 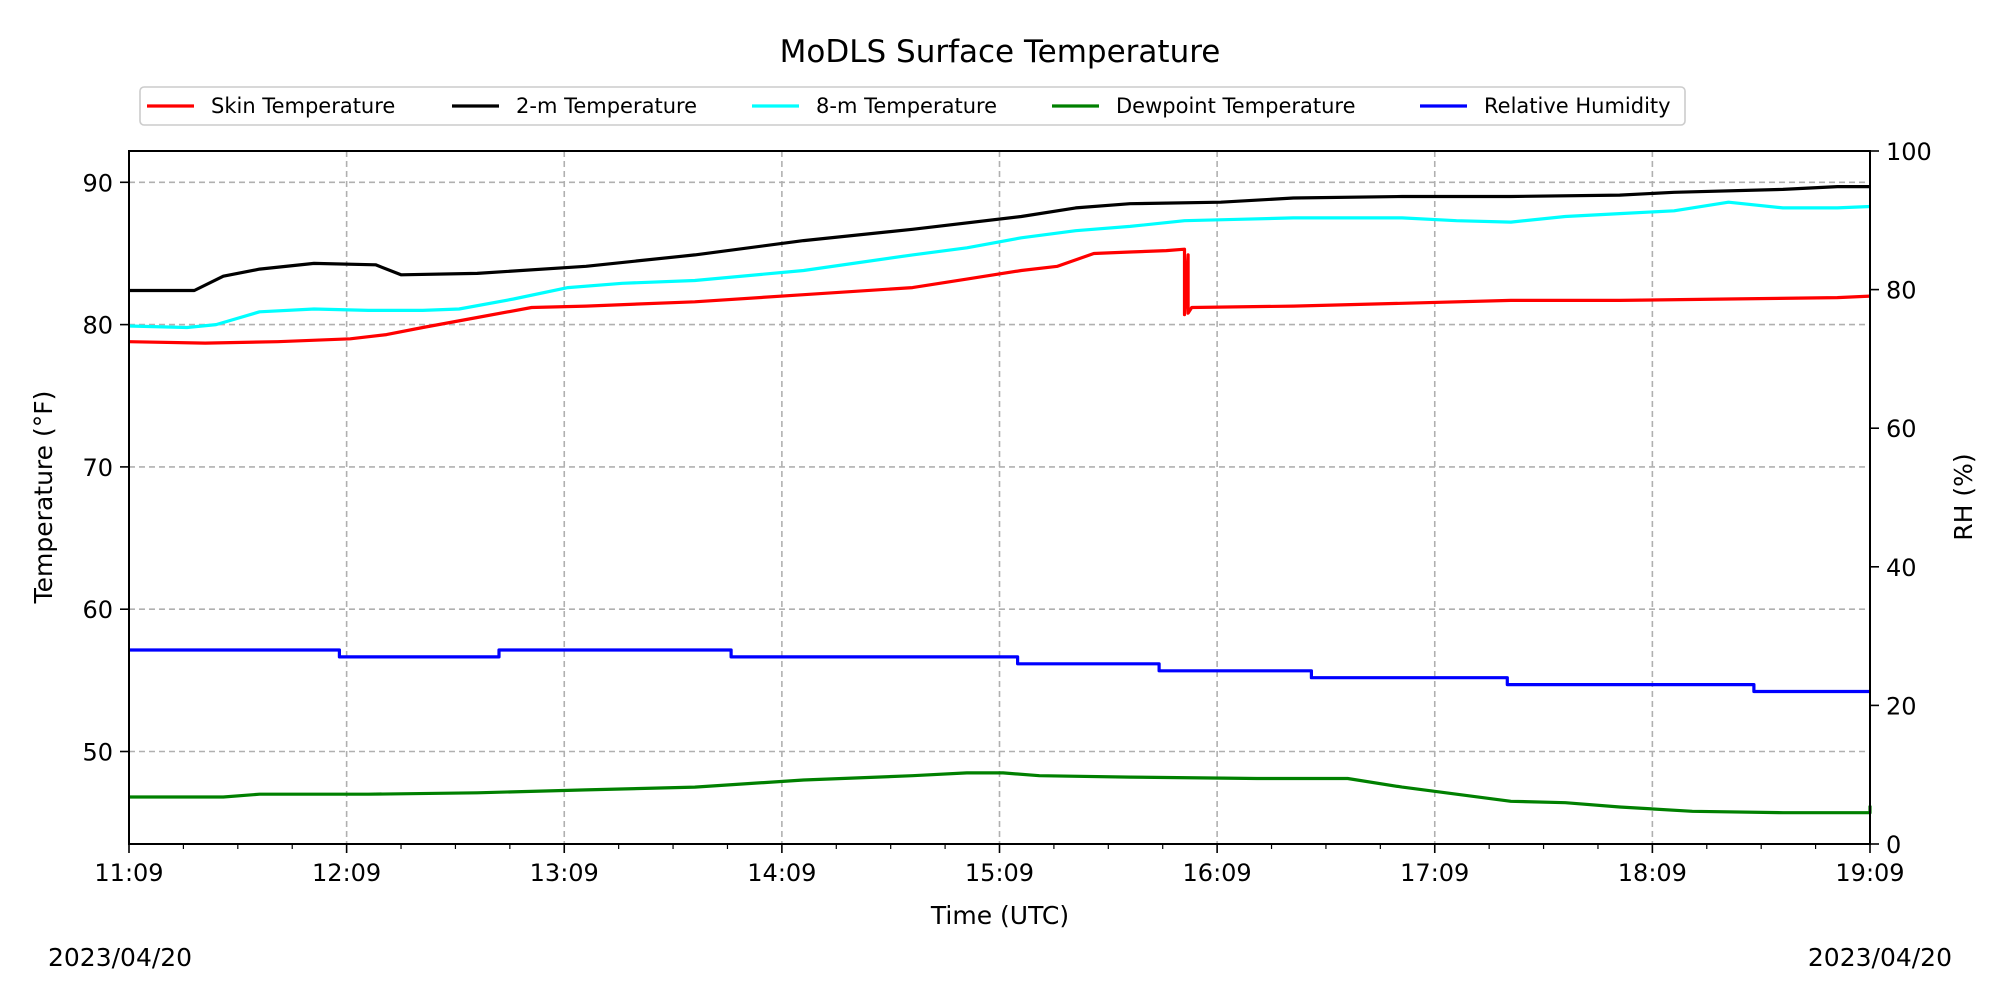 I want to click on series-line-8-m-temperature, so click(x=999, y=265).